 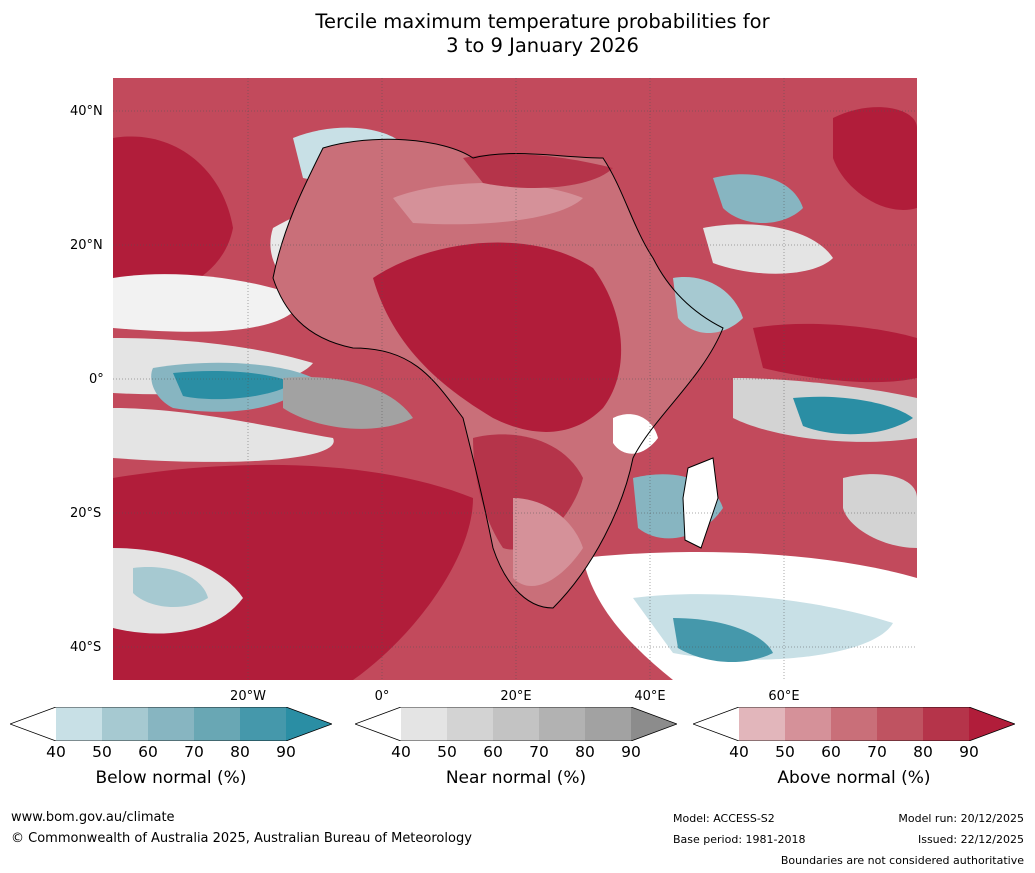 I want to click on east-africa-white, so click(x=635, y=434).